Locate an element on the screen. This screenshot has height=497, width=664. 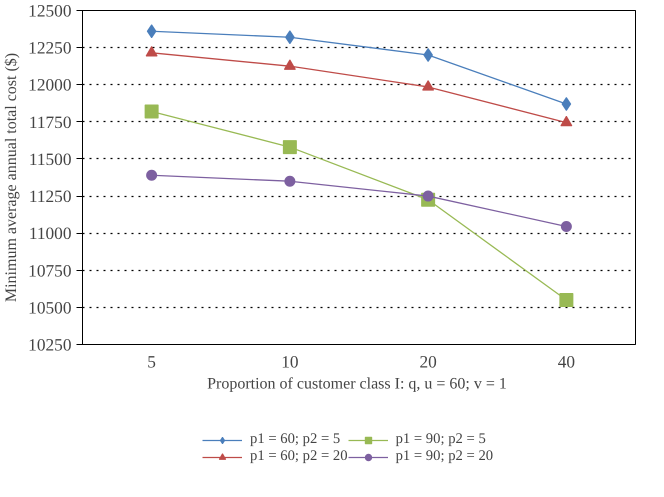
x-tick-label: 10 is located at coordinates (290, 362).